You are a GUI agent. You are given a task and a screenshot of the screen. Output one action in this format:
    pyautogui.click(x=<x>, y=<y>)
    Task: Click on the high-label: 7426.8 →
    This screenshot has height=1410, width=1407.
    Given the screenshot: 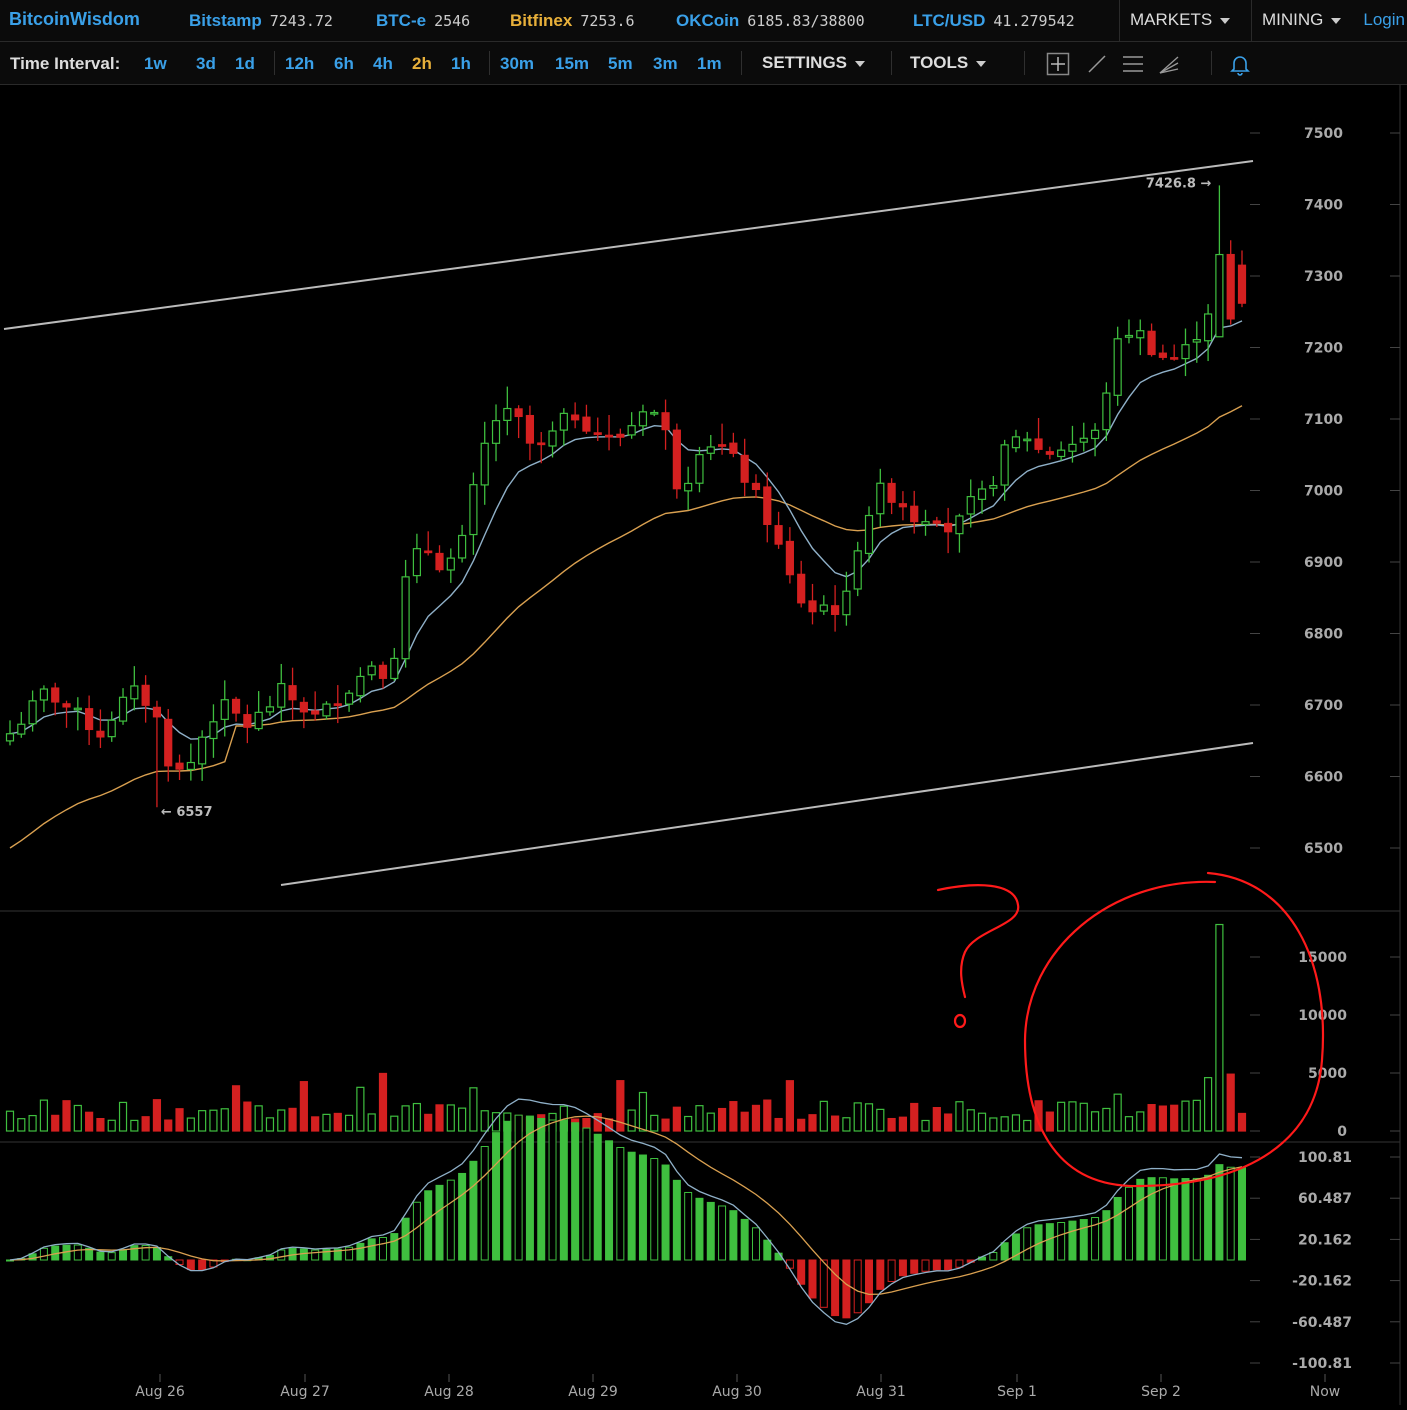 What is the action you would take?
    pyautogui.click(x=1179, y=183)
    